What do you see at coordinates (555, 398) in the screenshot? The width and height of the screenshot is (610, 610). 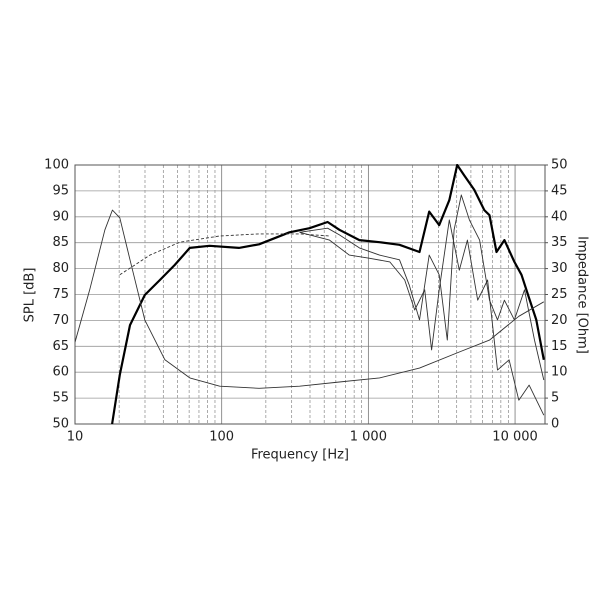 I see `y2-tick-label: 5` at bounding box center [555, 398].